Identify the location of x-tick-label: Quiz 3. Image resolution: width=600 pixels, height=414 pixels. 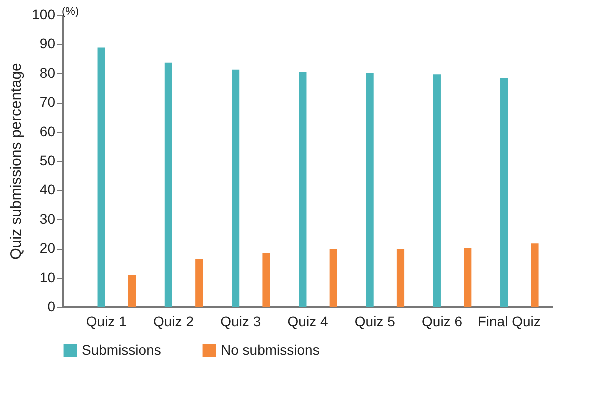
(241, 322).